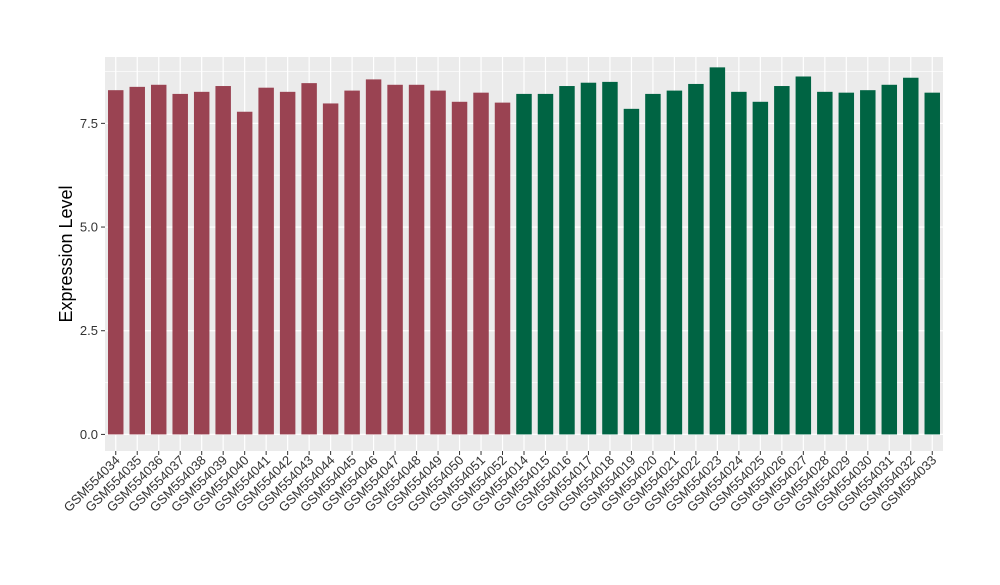 The height and width of the screenshot is (585, 1000). What do you see at coordinates (416, 259) in the screenshot?
I see `bar-GSM554048` at bounding box center [416, 259].